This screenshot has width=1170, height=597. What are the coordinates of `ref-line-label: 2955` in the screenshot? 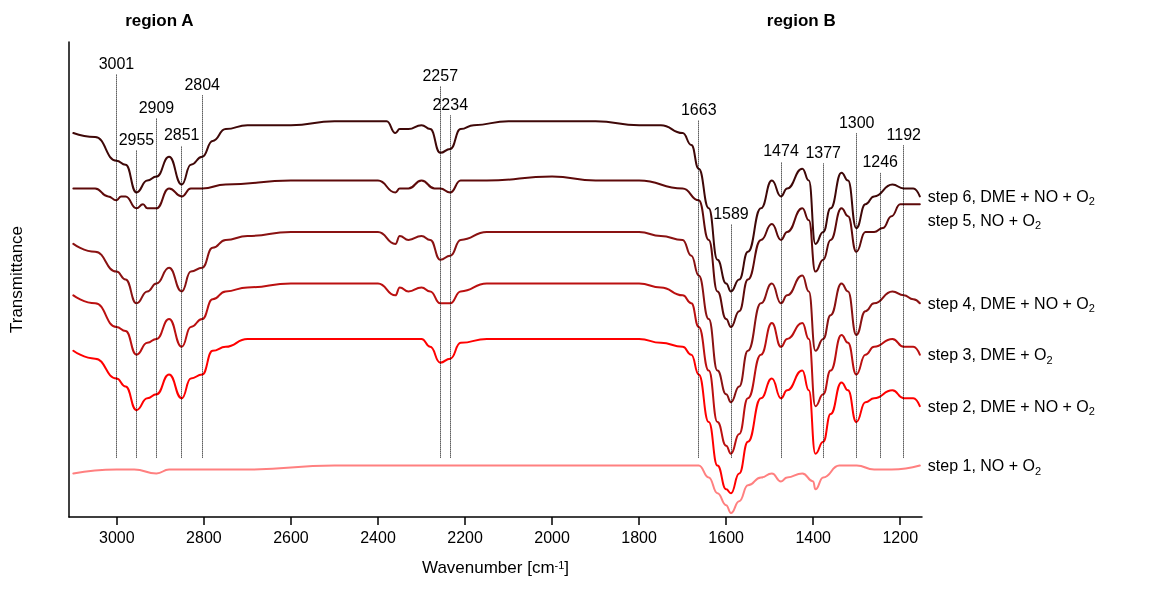 It's located at (136, 139).